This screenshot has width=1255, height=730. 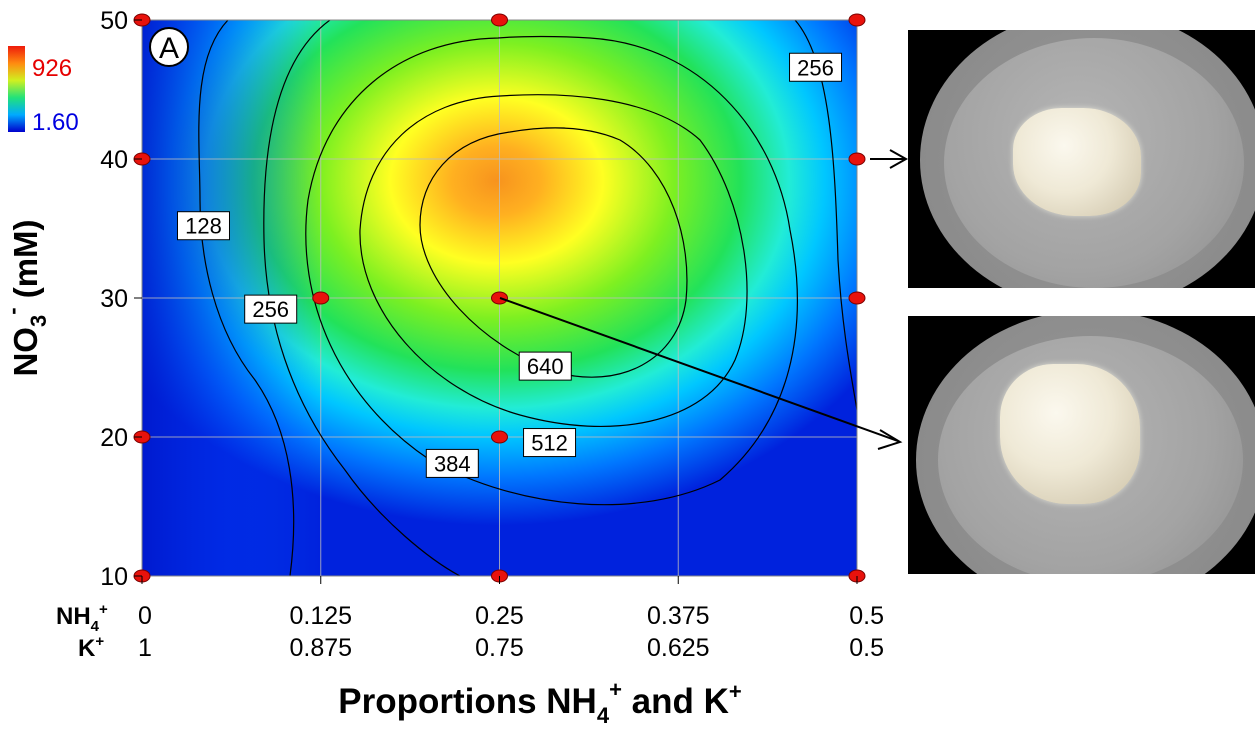 I want to click on svg-text: A, so click(x=169, y=48).